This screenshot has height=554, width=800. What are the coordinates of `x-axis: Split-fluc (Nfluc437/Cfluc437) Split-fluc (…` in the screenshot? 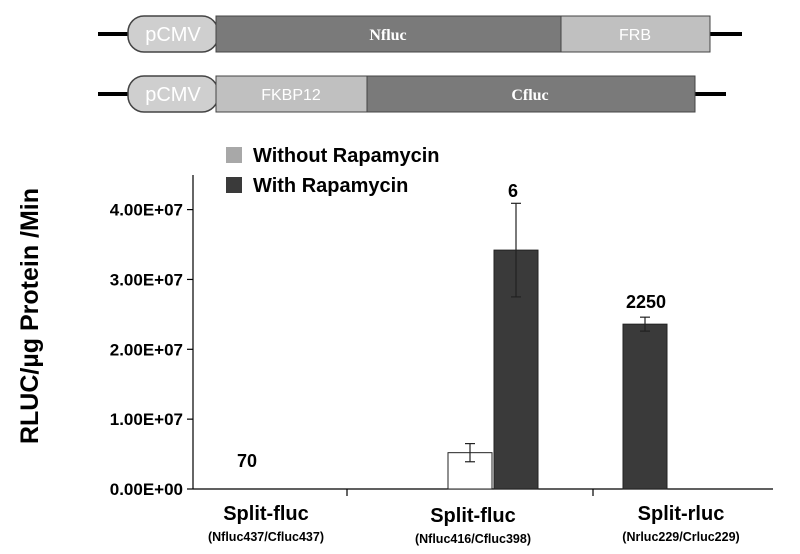 It's located at (483, 517).